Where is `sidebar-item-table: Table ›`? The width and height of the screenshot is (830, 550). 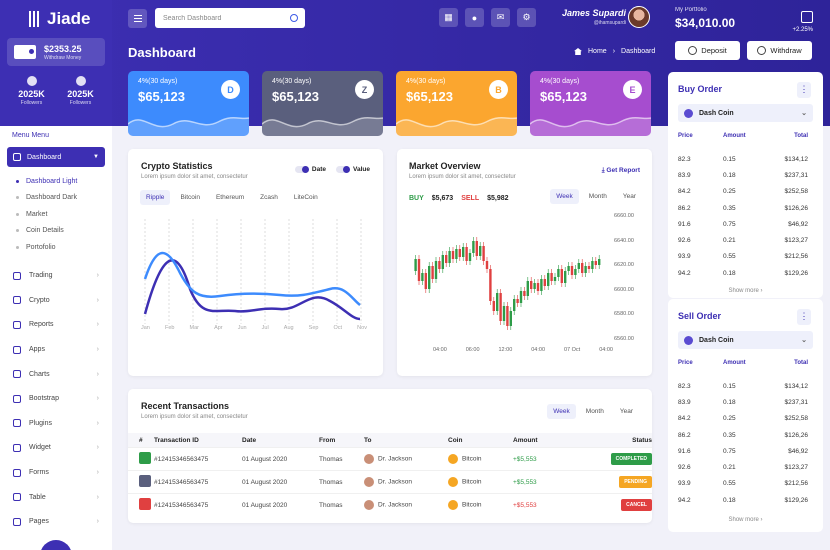 sidebar-item-table: Table › is located at coordinates (56, 497).